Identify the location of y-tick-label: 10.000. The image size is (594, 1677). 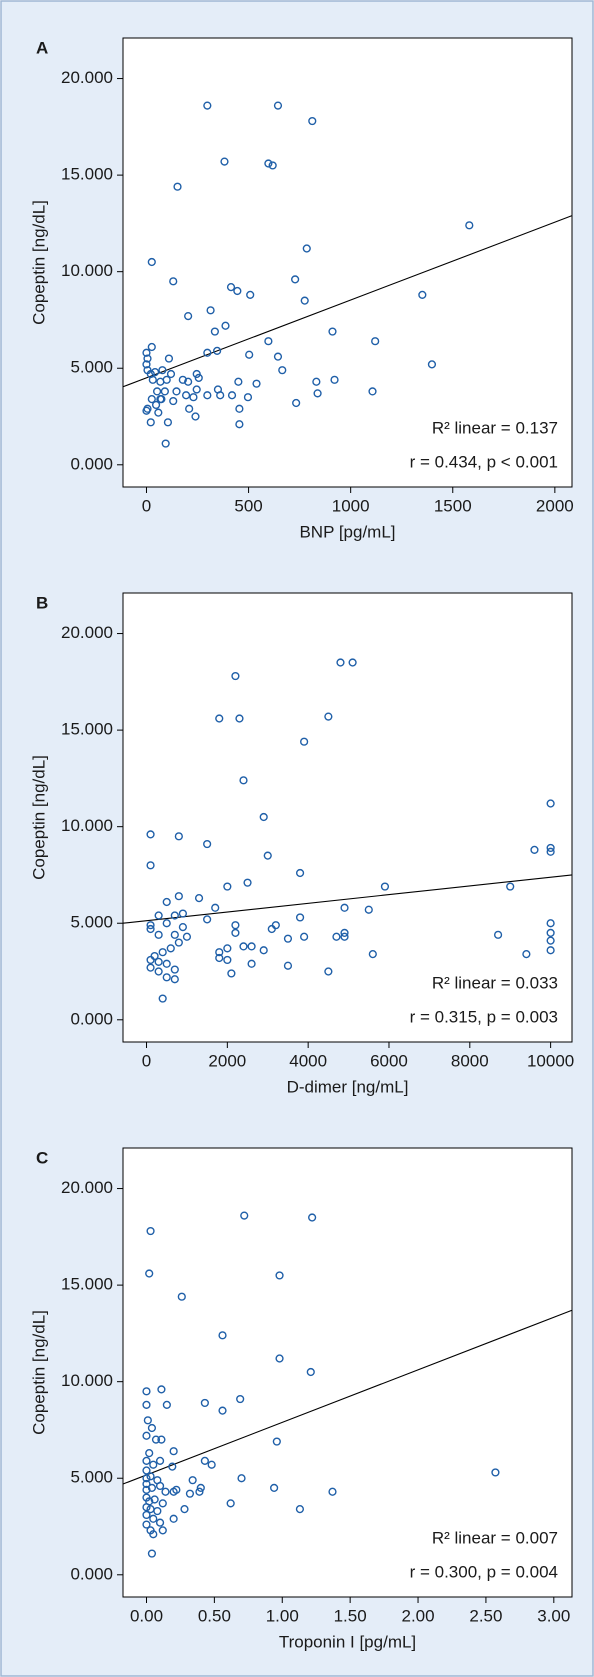
(87, 270).